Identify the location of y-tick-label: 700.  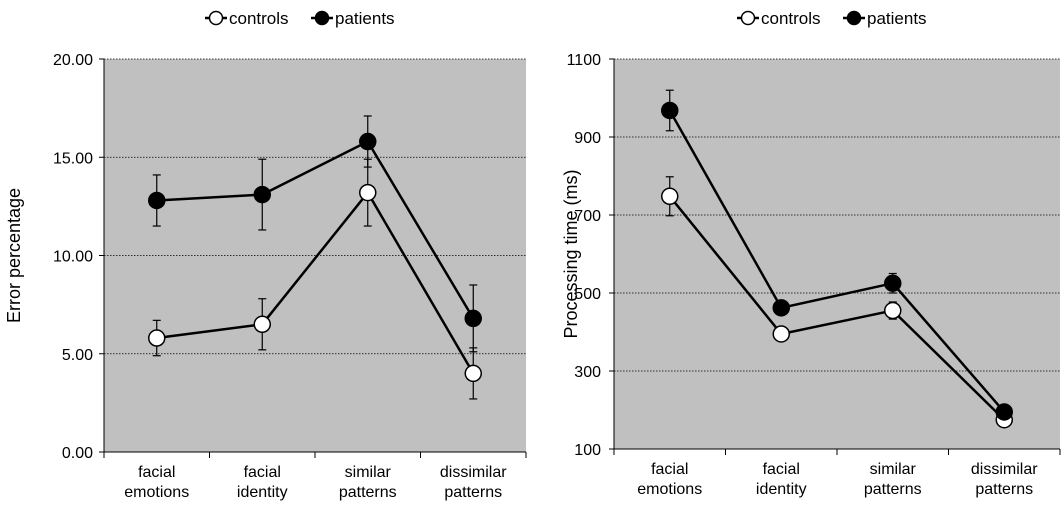
(587, 216).